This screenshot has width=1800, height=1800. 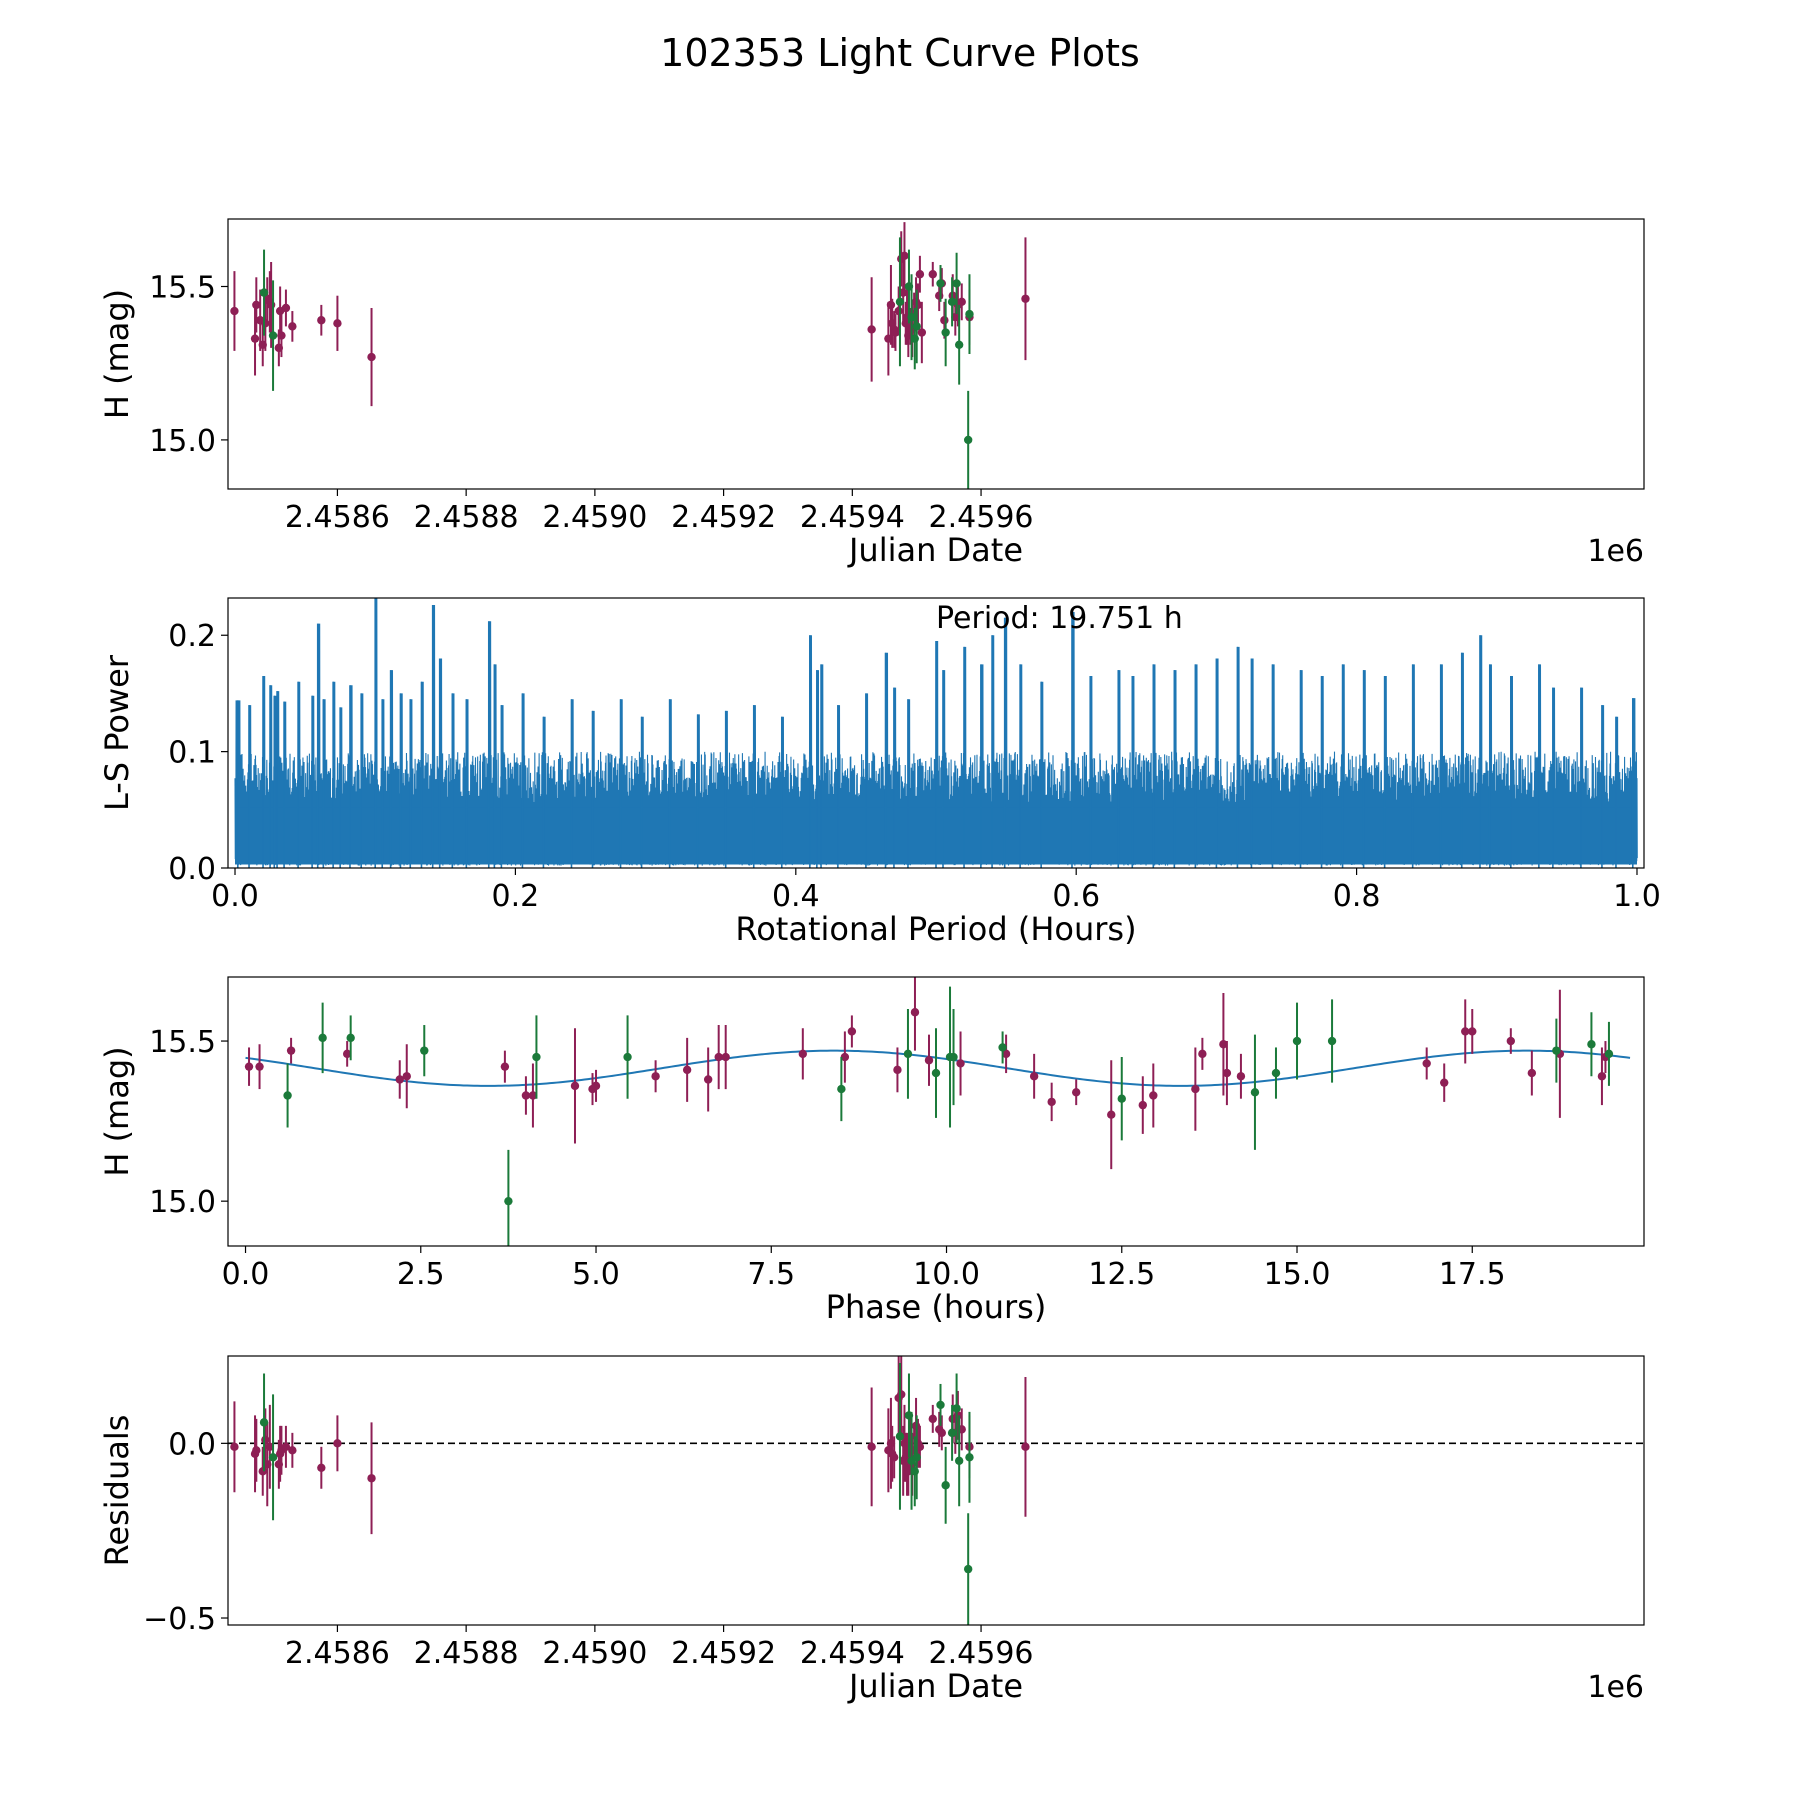 I want to click on y-tick-label: 15.5, so click(x=182, y=1042).